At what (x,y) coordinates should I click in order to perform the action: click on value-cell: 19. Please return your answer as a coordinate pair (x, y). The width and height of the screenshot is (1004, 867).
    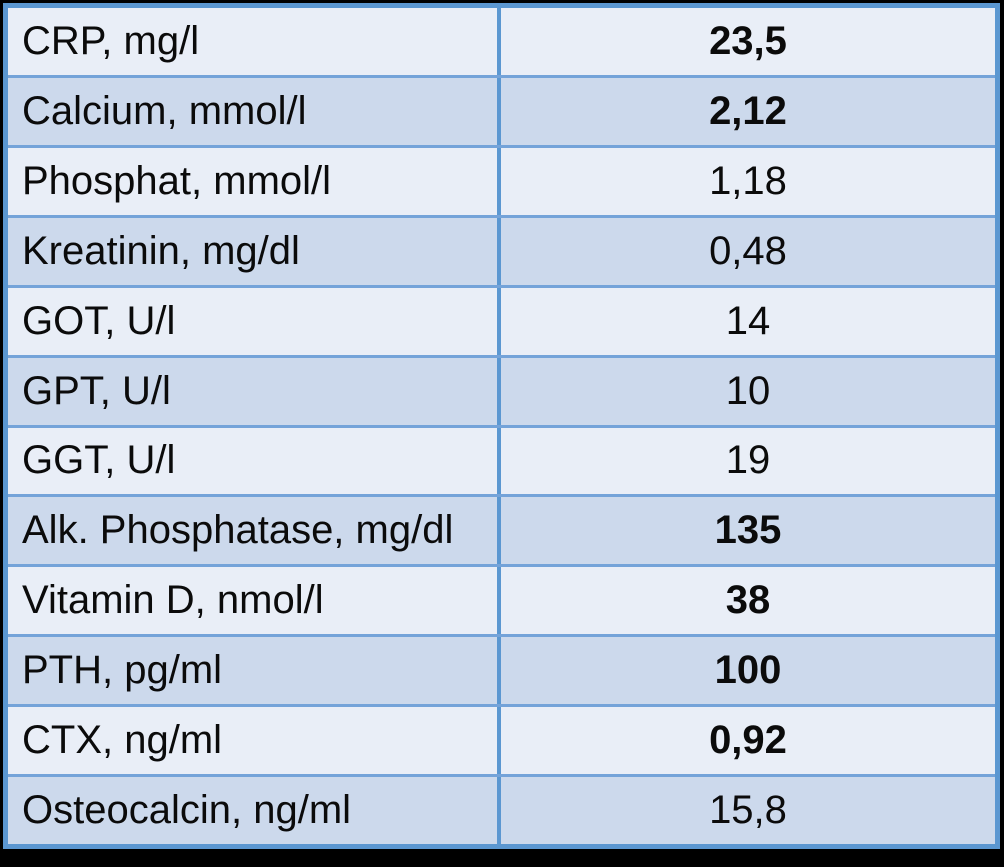
    Looking at the image, I should click on (746, 461).